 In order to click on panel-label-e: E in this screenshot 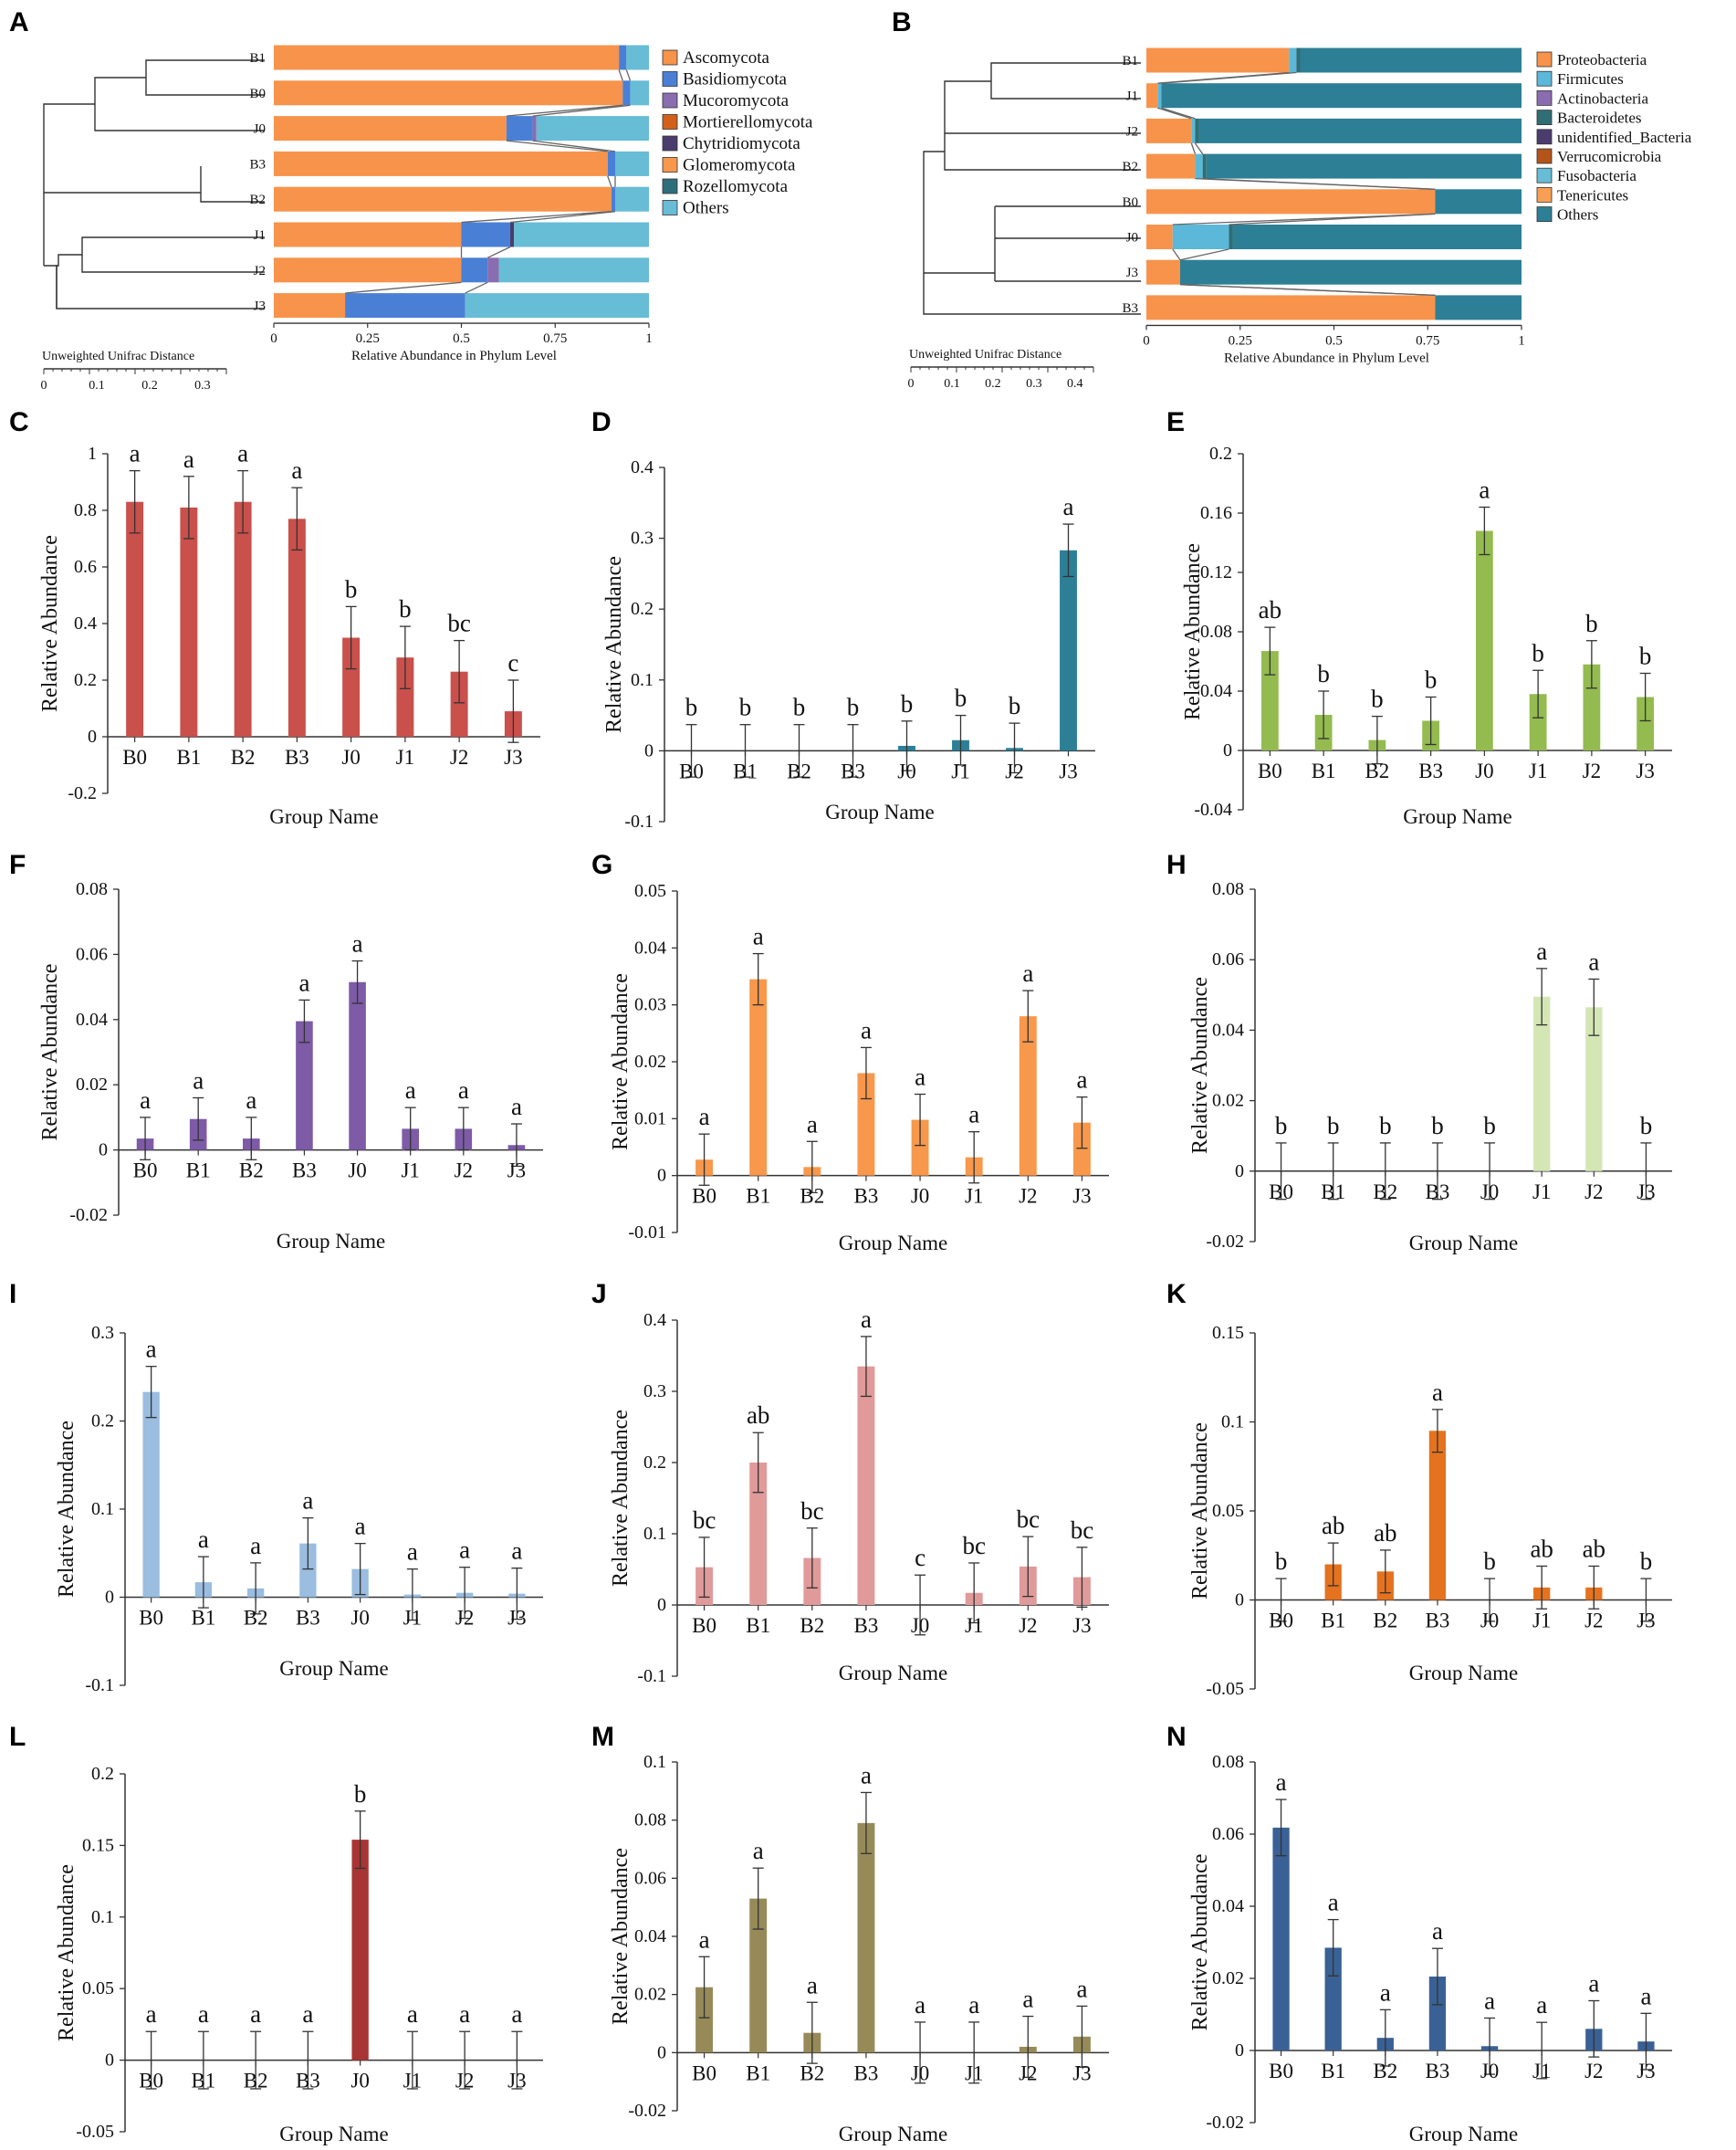, I will do `click(1175, 422)`.